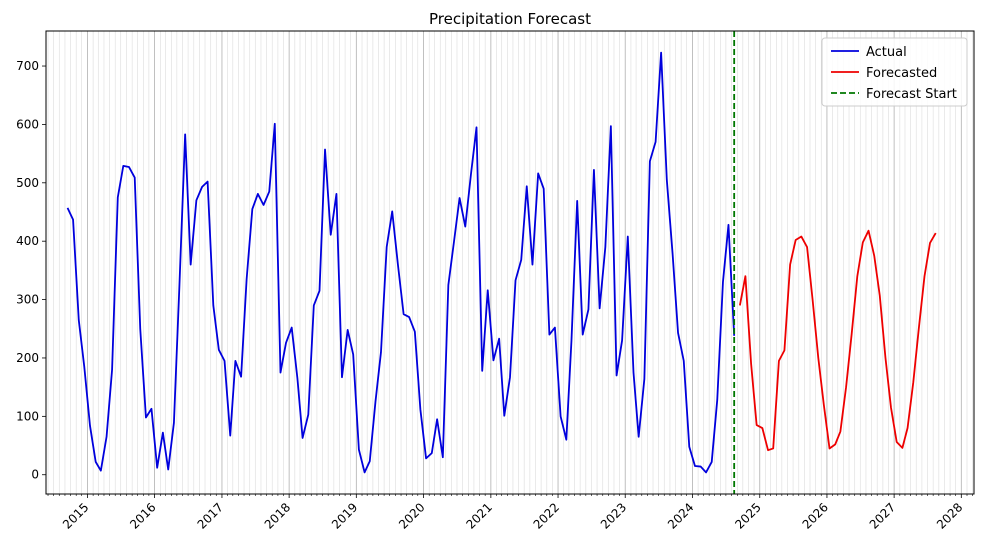  I want to click on y-tick-label: 0, so click(35, 475).